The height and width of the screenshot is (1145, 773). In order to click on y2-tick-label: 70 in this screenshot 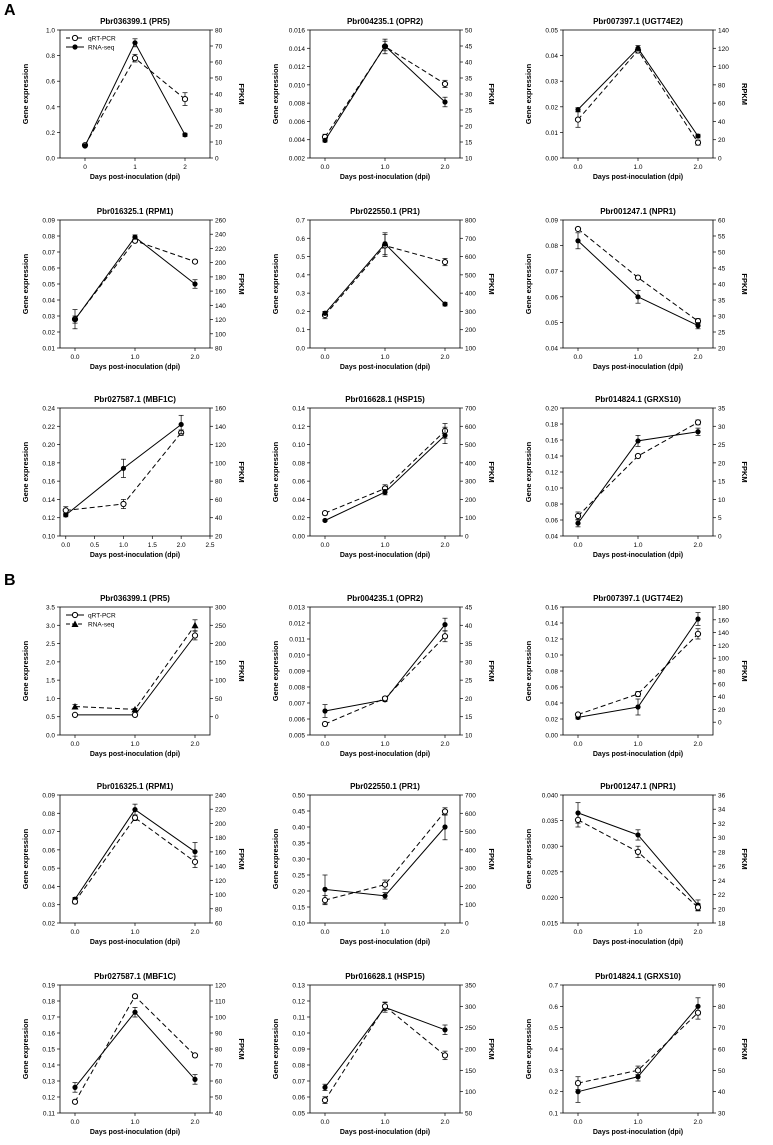, I will do `click(219, 1066)`.